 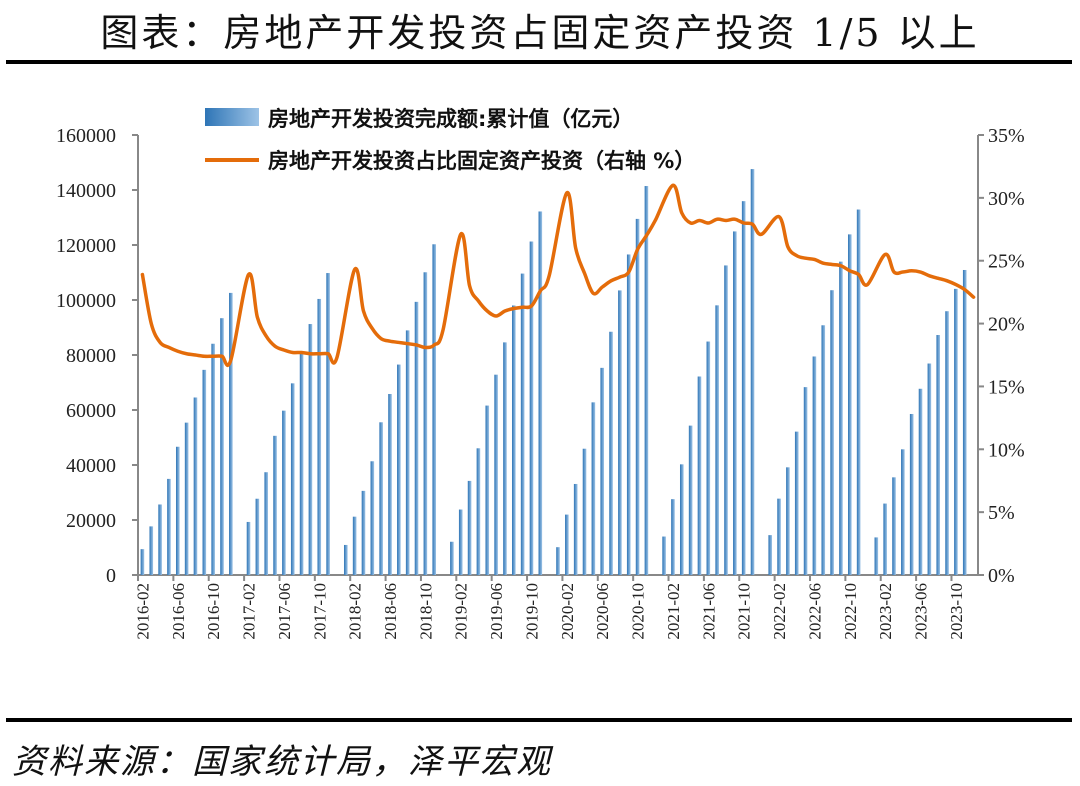 What do you see at coordinates (450, 119) in the screenshot?
I see `legend-bar-label: 房地产开发投资完成额:累计值（亿元）` at bounding box center [450, 119].